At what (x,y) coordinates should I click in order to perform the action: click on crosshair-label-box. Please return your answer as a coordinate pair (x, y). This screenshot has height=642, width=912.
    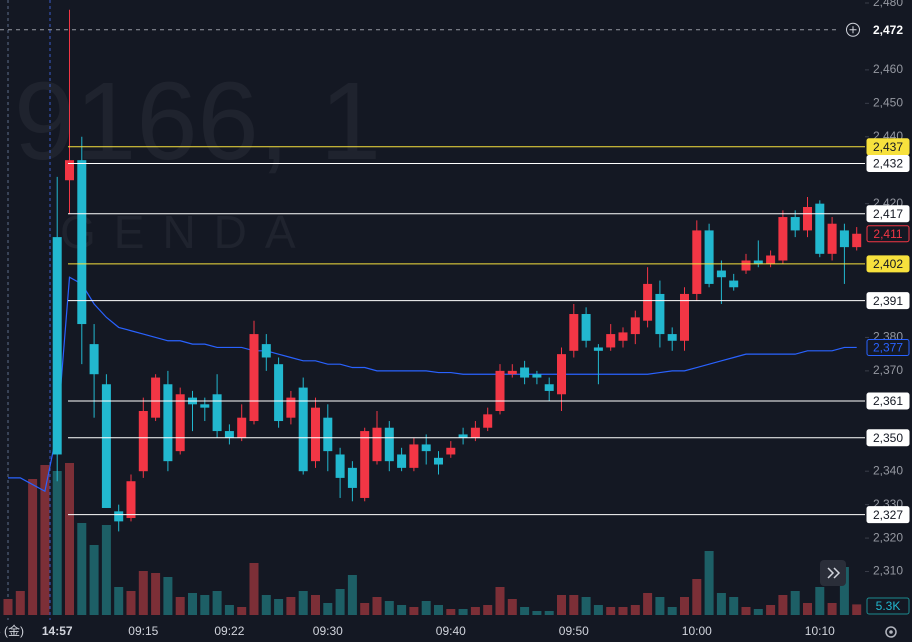
    Looking at the image, I should click on (888, 30).